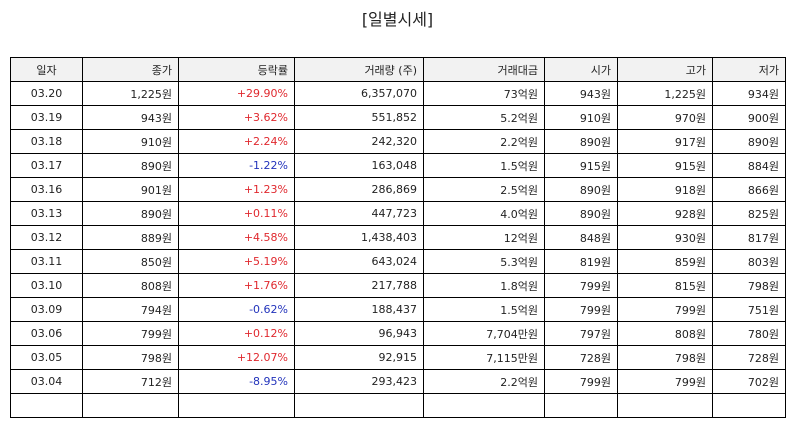 The height and width of the screenshot is (425, 795). I want to click on change-cell: +29.90%, so click(236, 93).